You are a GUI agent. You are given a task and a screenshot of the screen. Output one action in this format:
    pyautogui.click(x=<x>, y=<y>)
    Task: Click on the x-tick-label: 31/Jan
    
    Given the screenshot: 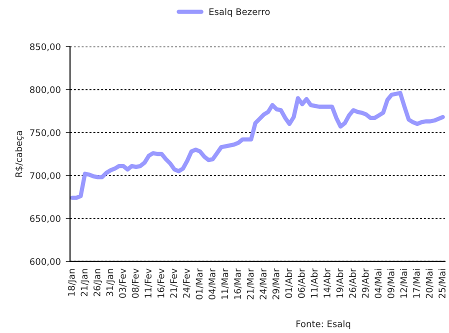 What is the action you would take?
    pyautogui.click(x=110, y=282)
    